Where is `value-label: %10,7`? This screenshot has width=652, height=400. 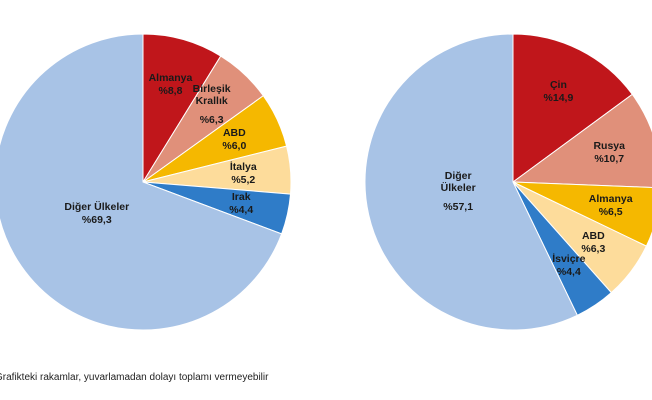 value-label: %10,7 is located at coordinates (609, 158).